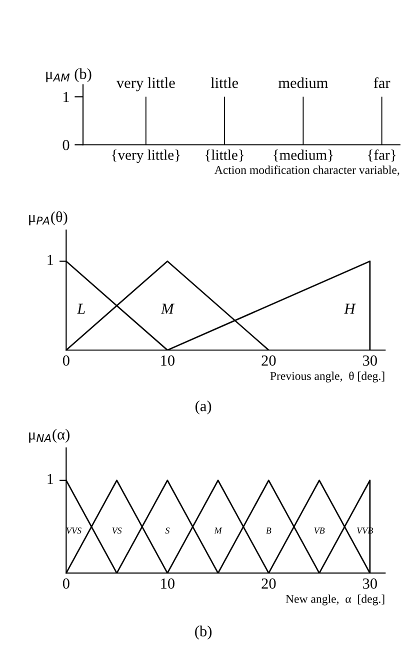  I want to click on annotation: S, so click(167, 531).